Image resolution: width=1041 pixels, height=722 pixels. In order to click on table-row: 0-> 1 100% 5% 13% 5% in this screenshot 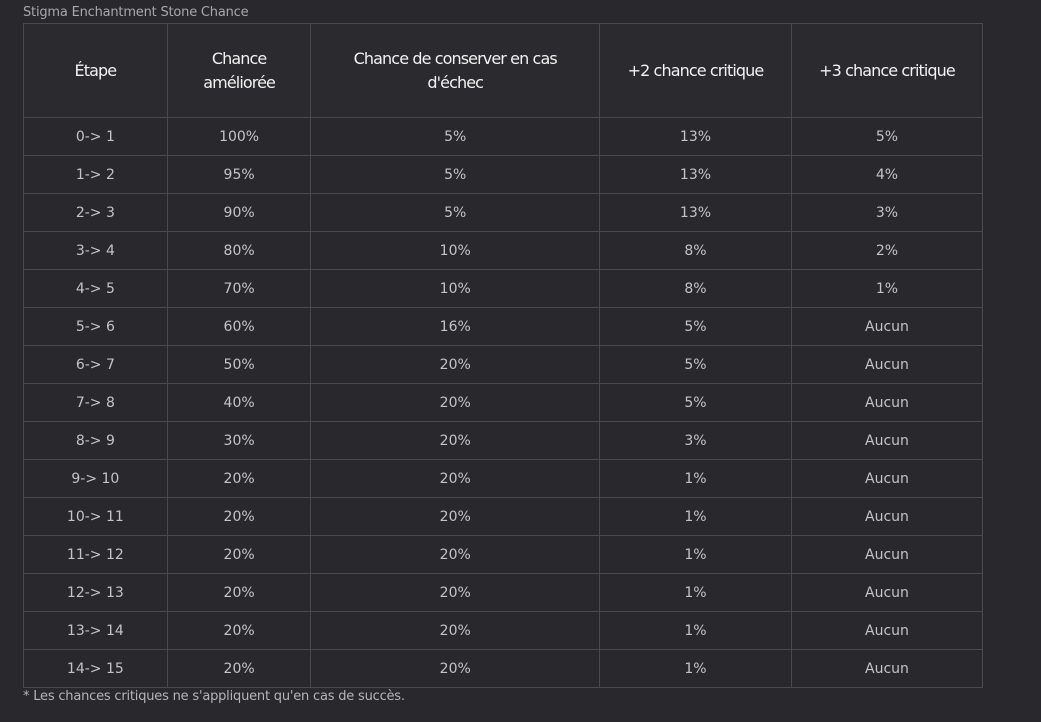, I will do `click(503, 136)`.